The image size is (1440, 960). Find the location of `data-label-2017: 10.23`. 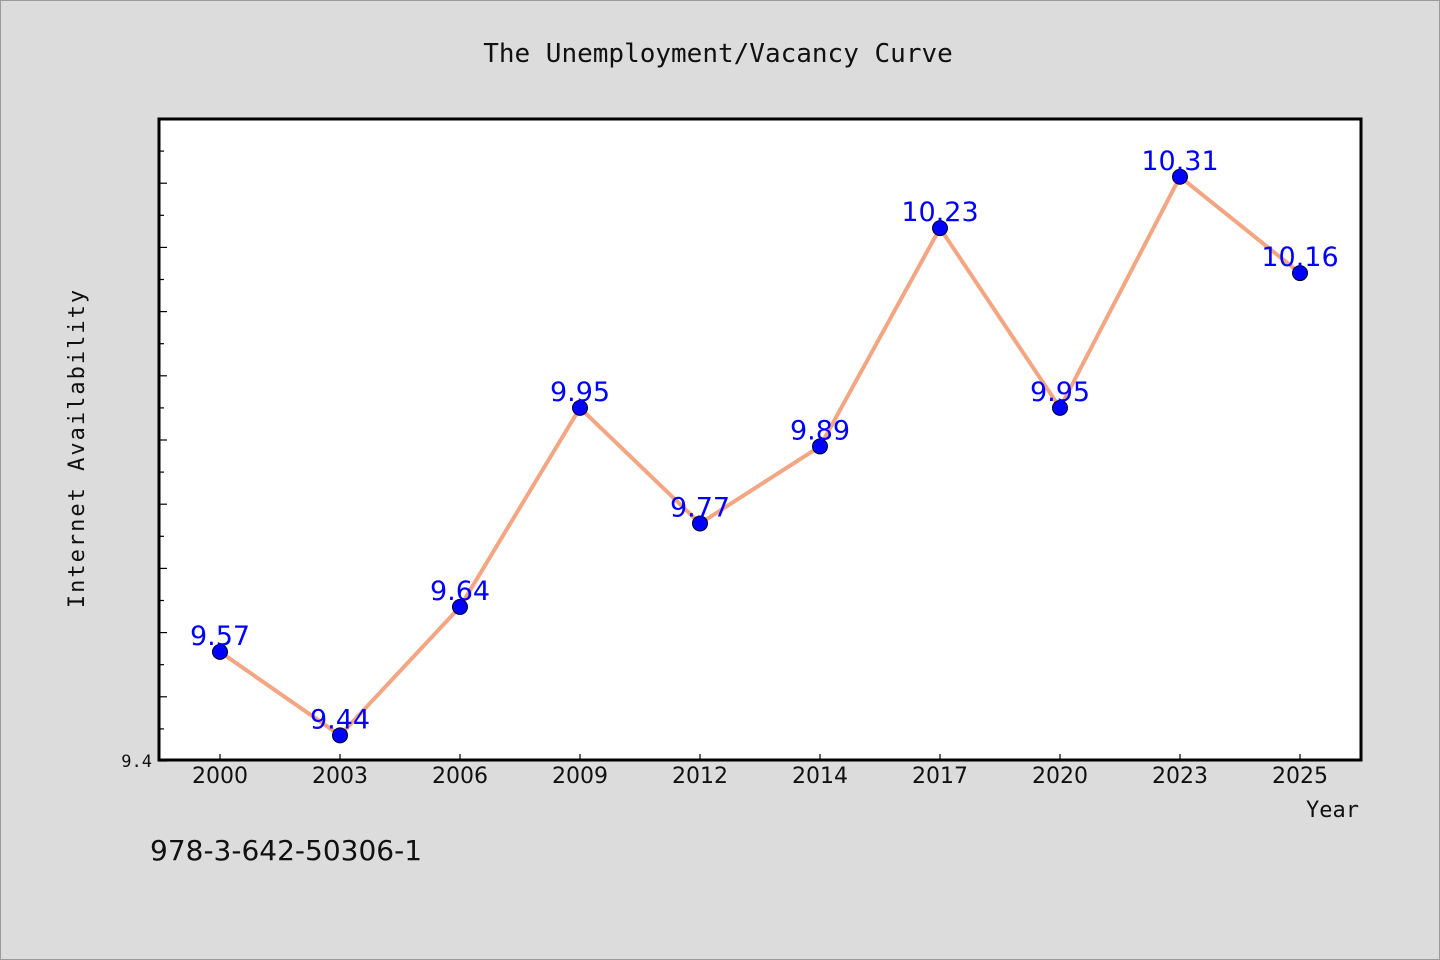

data-label-2017: 10.23 is located at coordinates (939, 212).